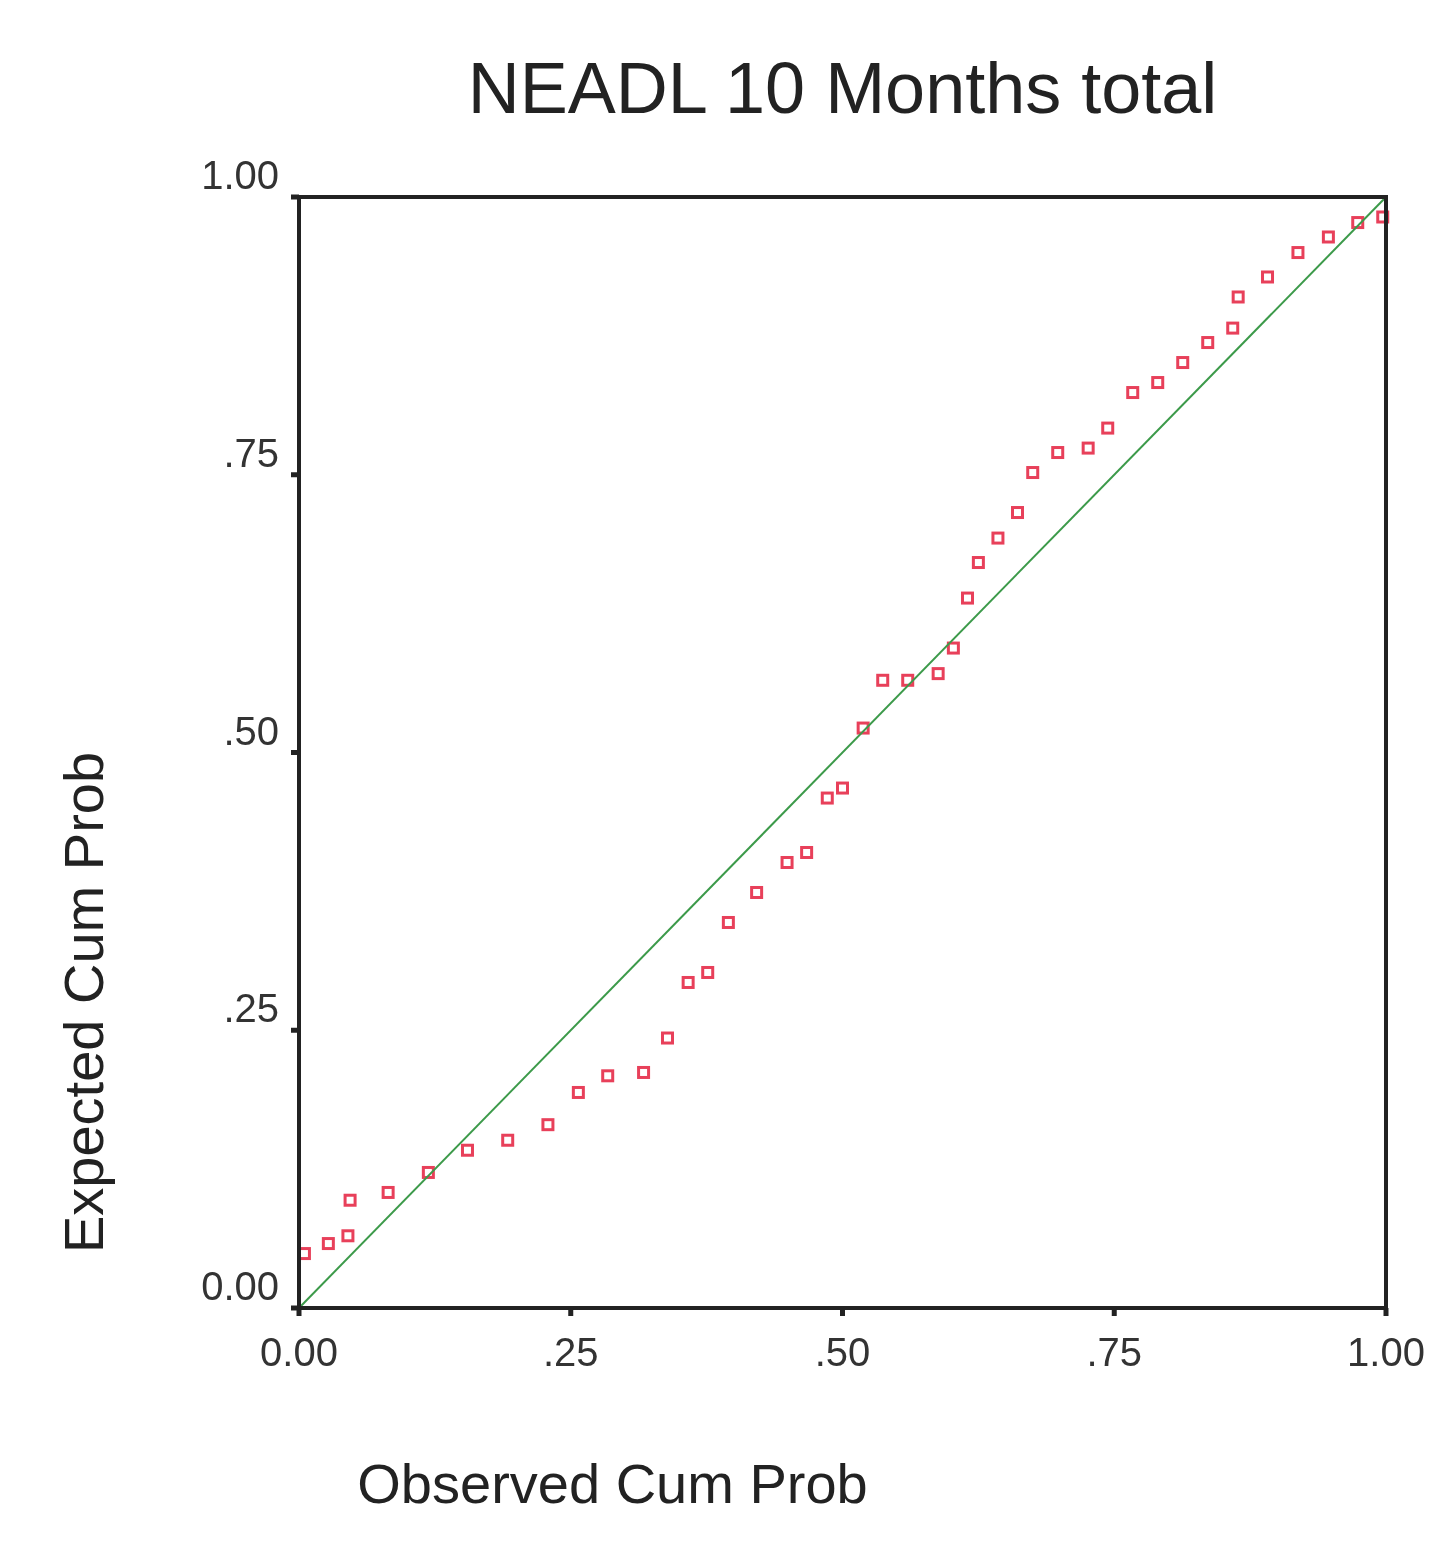  Describe the element at coordinates (842, 1352) in the screenshot. I see `x-tick-label: .50` at that location.